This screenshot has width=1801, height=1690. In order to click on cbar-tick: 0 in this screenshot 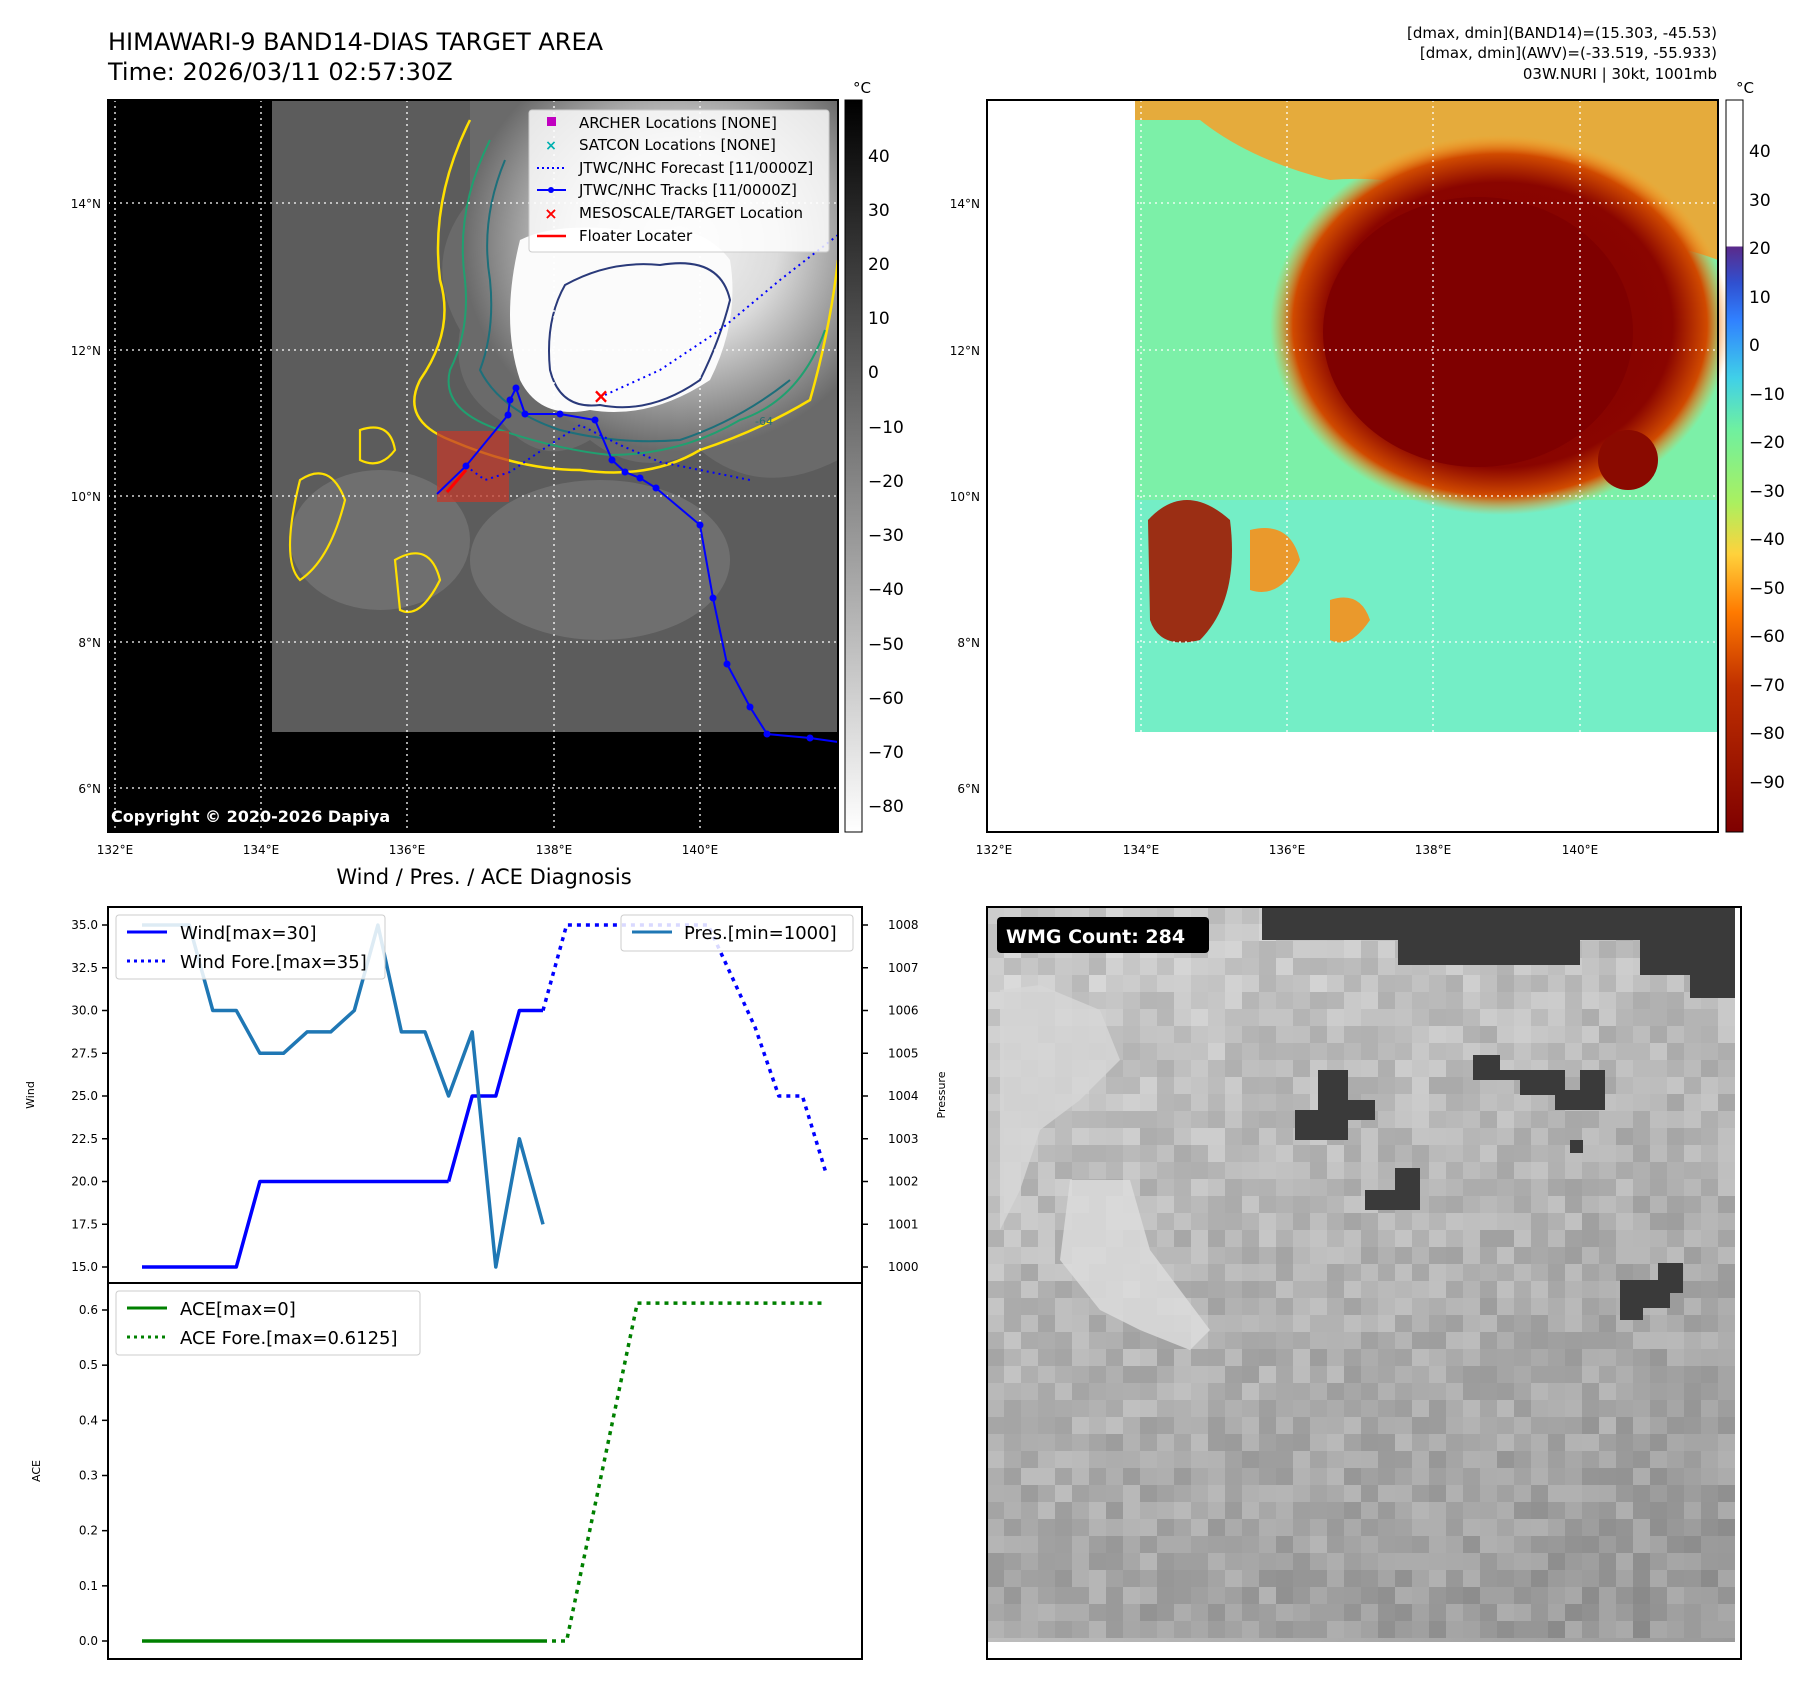, I will do `click(873, 373)`.